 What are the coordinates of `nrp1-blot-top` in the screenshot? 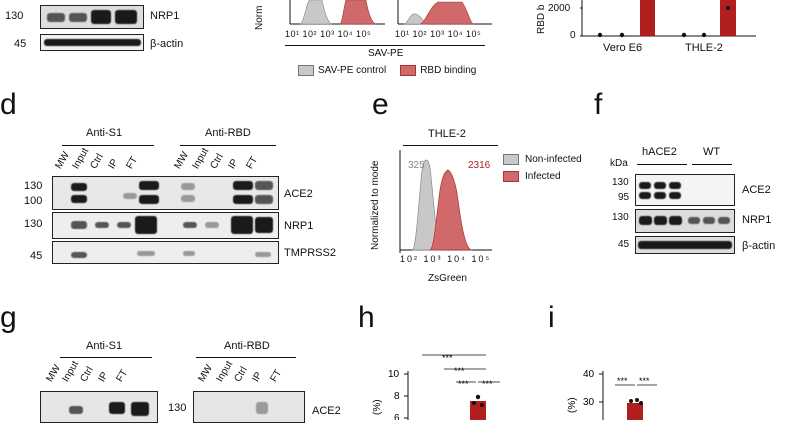 It's located at (92, 17).